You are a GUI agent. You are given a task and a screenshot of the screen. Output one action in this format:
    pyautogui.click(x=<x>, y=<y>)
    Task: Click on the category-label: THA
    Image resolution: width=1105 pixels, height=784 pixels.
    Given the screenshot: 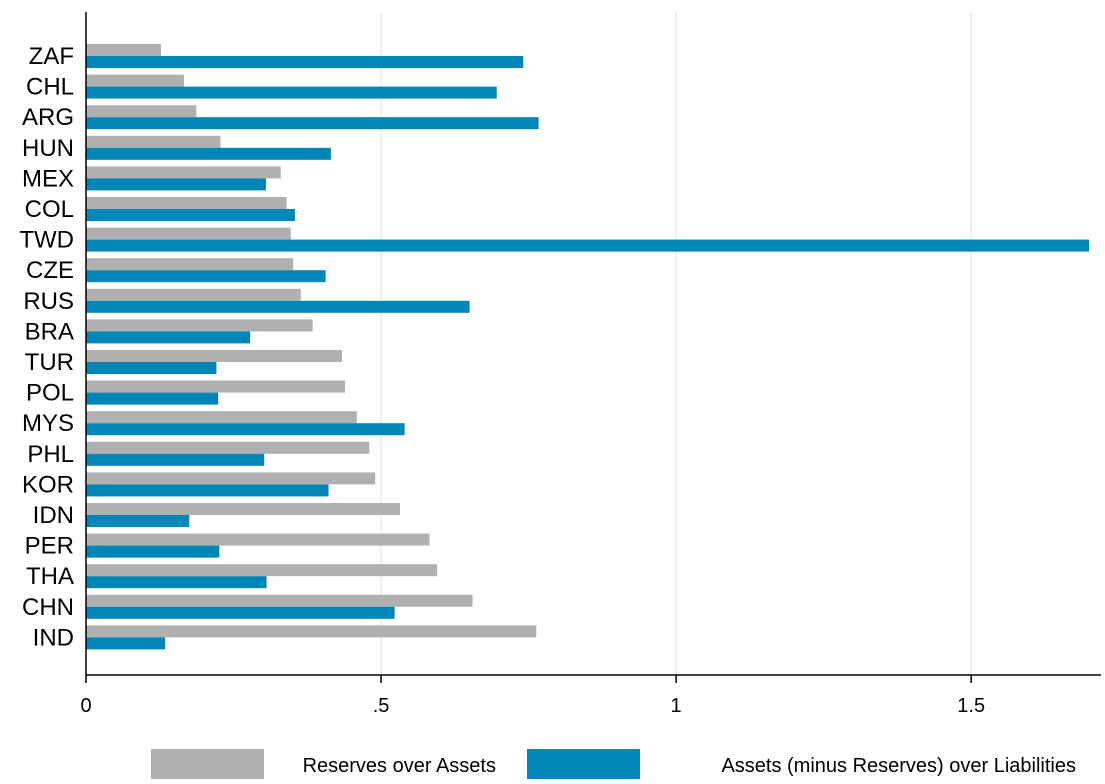 What is the action you would take?
    pyautogui.click(x=50, y=576)
    